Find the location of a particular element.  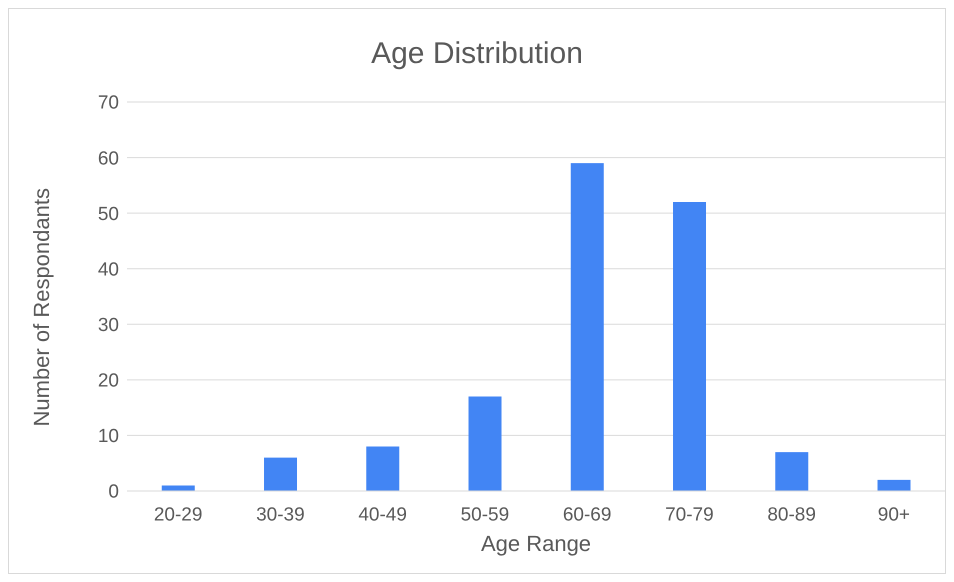

y-tick-label: 70 is located at coordinates (108, 103).